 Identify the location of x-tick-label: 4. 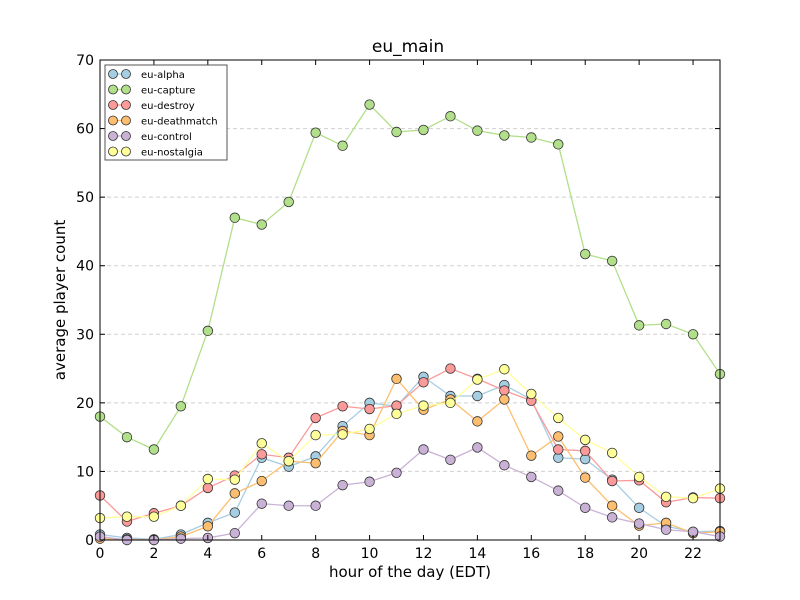
(207, 554).